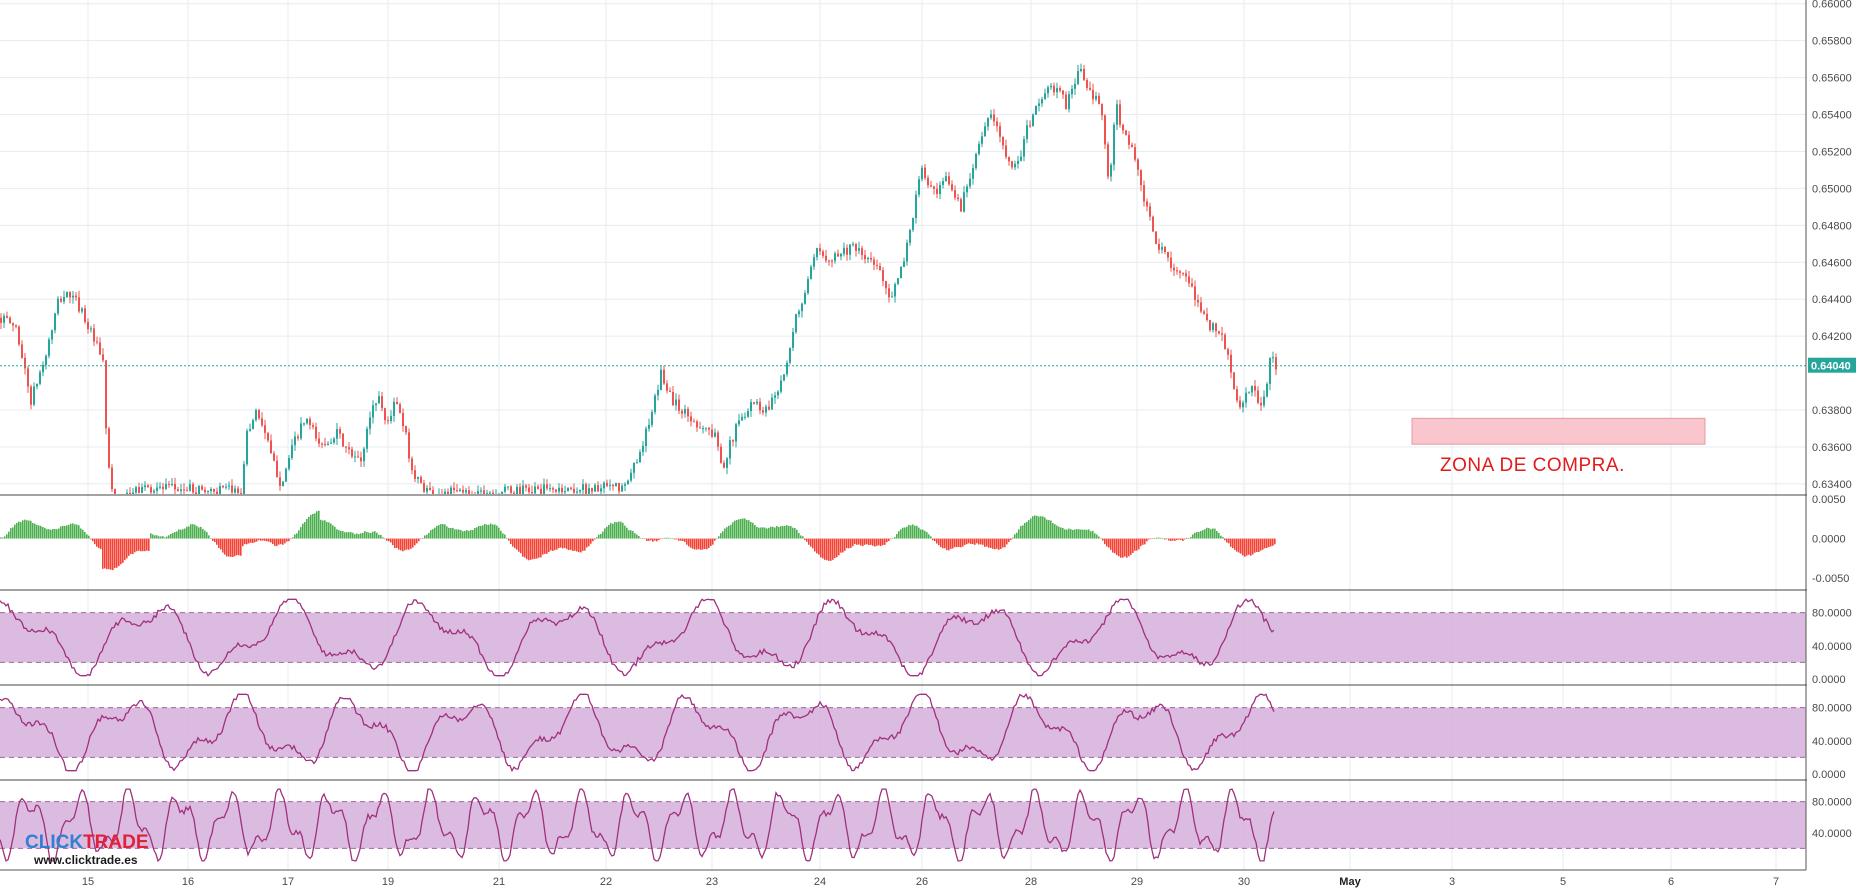  What do you see at coordinates (1829, 540) in the screenshot?
I see `histogram-tick-label: 0.0000` at bounding box center [1829, 540].